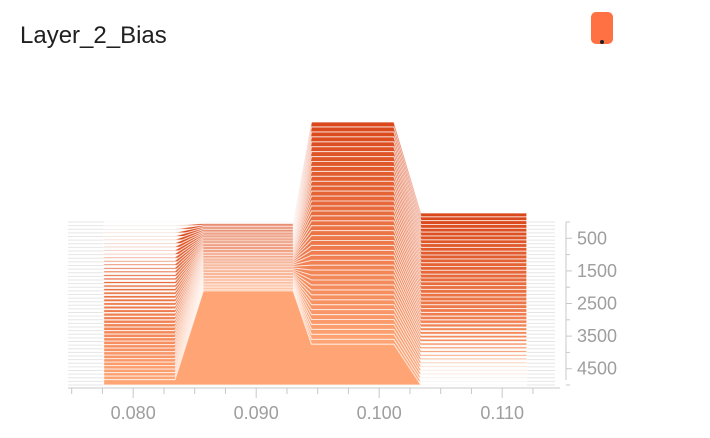 This screenshot has height=438, width=710. I want to click on x-tick-label: 0.100, so click(379, 413).